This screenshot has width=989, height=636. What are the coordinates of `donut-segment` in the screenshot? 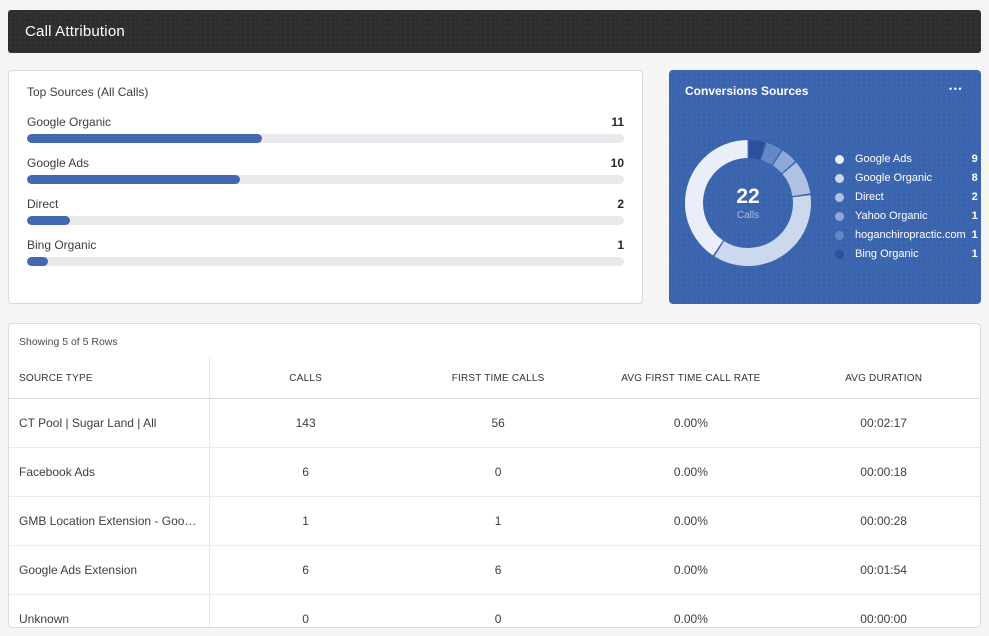 It's located at (748, 203).